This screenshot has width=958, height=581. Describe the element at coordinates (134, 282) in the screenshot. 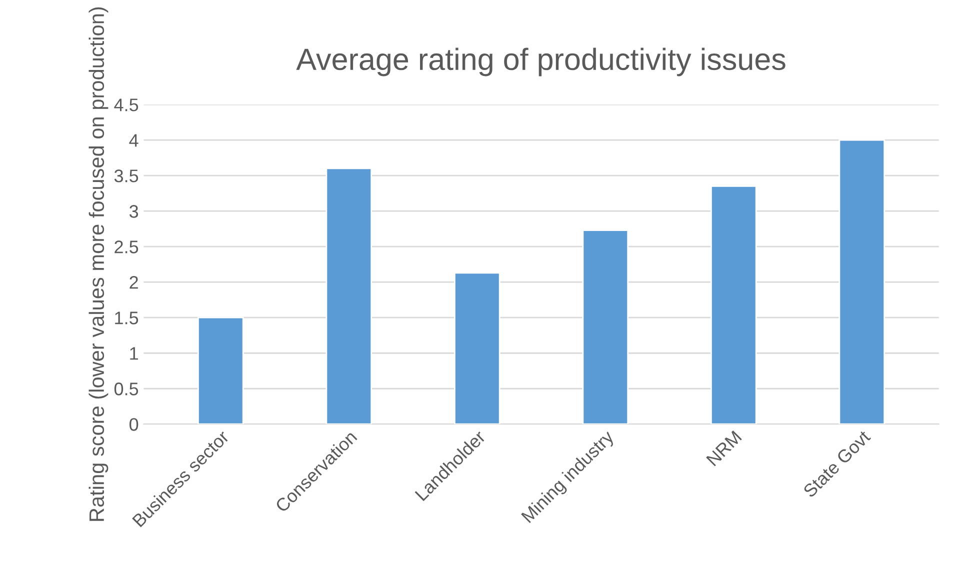

I see `y-tick-label: 2` at that location.